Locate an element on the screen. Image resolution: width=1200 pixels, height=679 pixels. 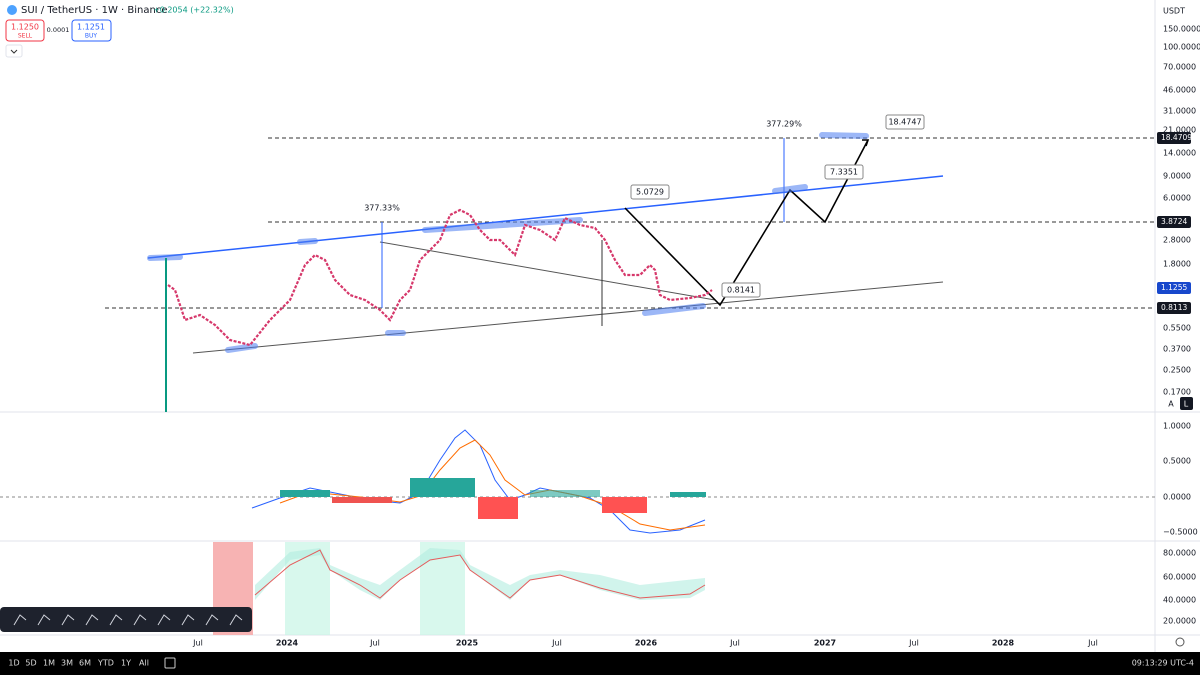
price-tick-label: 2.8000 is located at coordinates (1177, 240).